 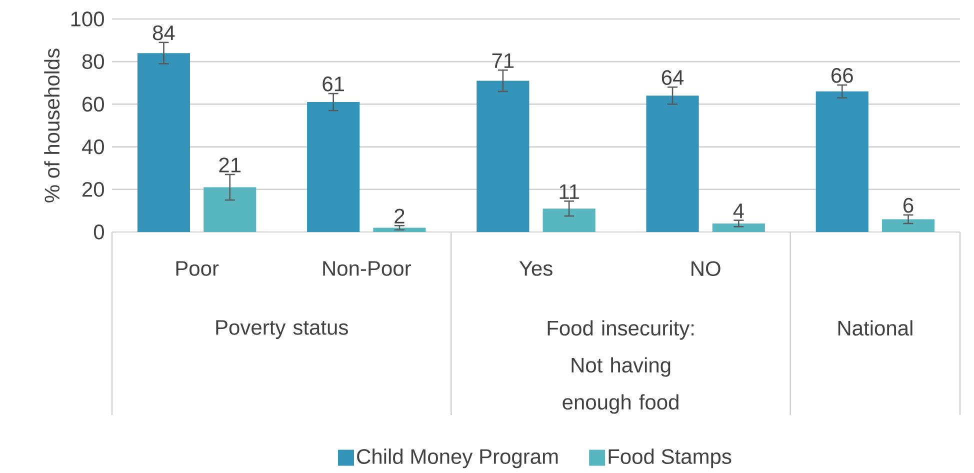 I want to click on y-tick-label: 100, so click(x=87, y=19).